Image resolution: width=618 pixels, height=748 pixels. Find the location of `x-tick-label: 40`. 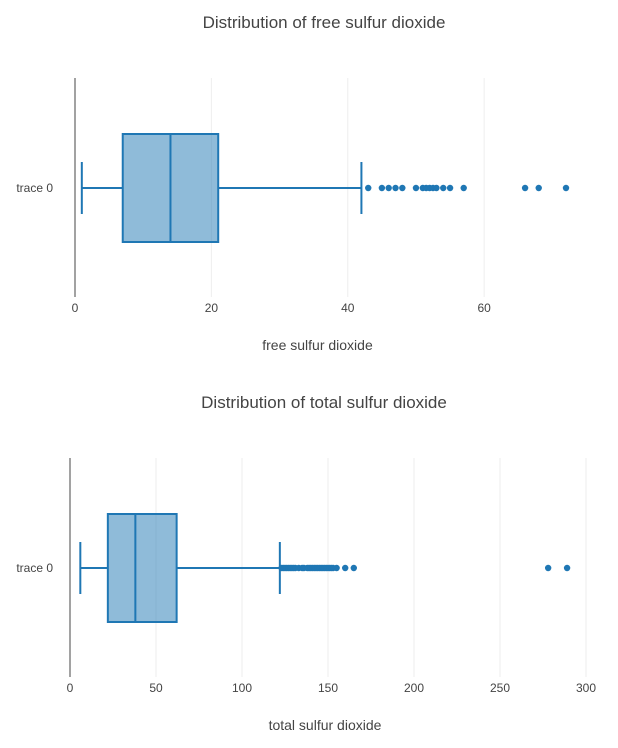

x-tick-label: 40 is located at coordinates (348, 308).